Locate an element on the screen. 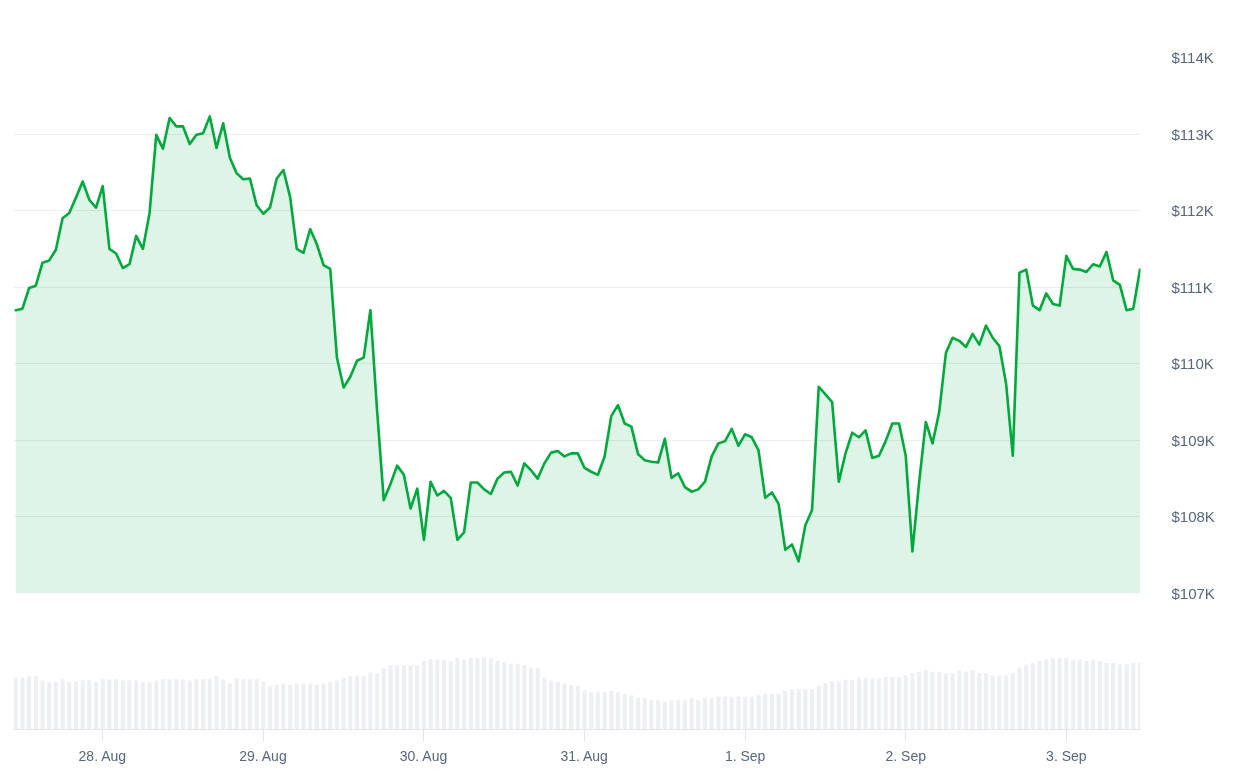  y-tick-label: $114K is located at coordinates (1192, 57).